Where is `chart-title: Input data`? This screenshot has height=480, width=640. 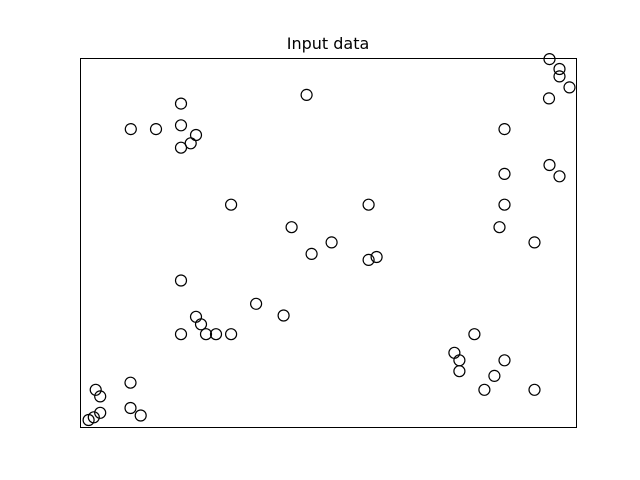
chart-title: Input data is located at coordinates (328, 43).